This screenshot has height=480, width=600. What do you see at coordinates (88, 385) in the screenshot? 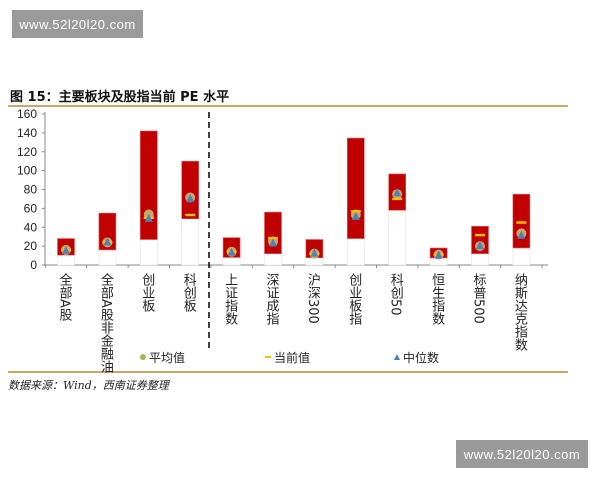
I see `source-note: 数据来源：Wind，西南证券整理` at bounding box center [88, 385].